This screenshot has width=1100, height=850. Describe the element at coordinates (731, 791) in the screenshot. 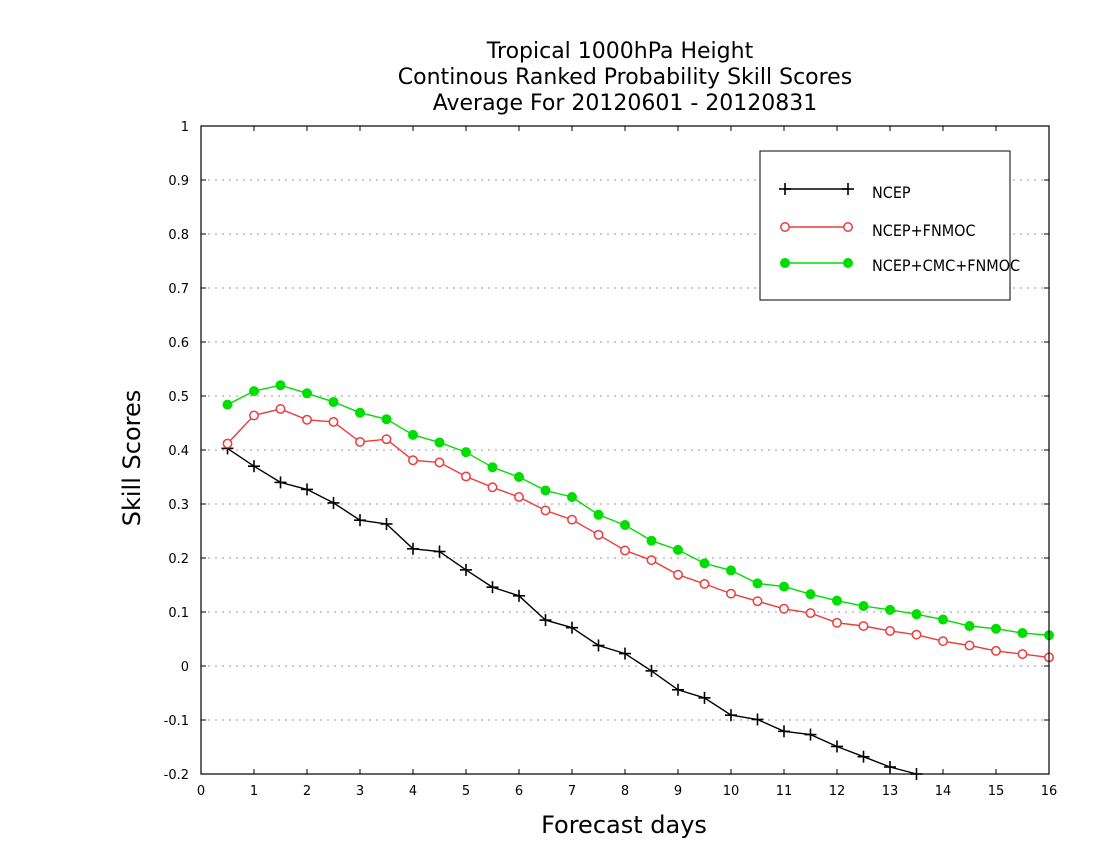

I see `x-tick-label: 10` at that location.